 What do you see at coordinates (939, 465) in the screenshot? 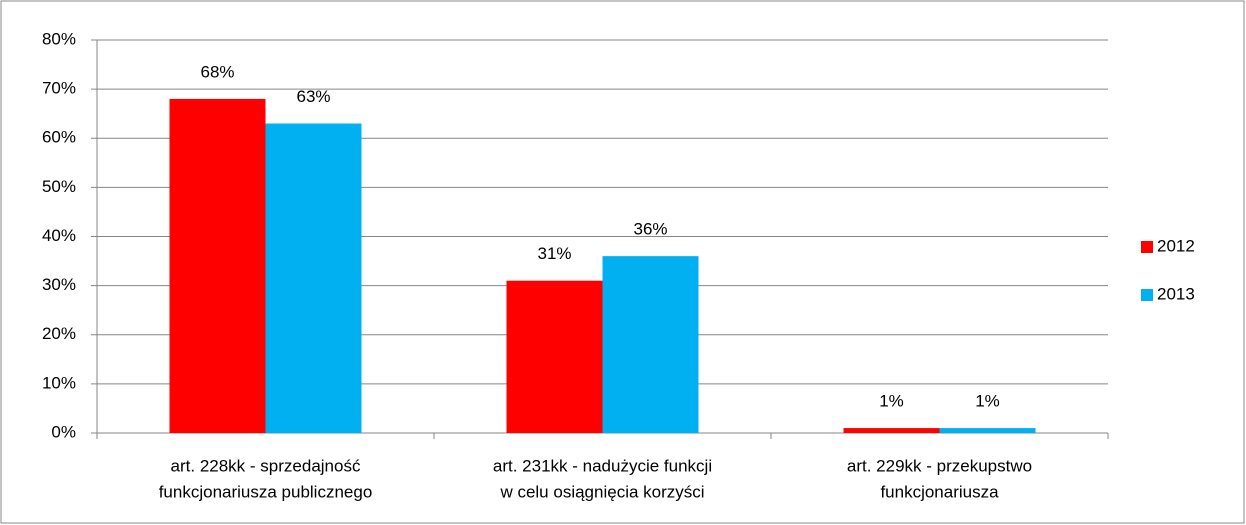
I see `x-tick-label: art. 229kk - przekupstwo` at bounding box center [939, 465].